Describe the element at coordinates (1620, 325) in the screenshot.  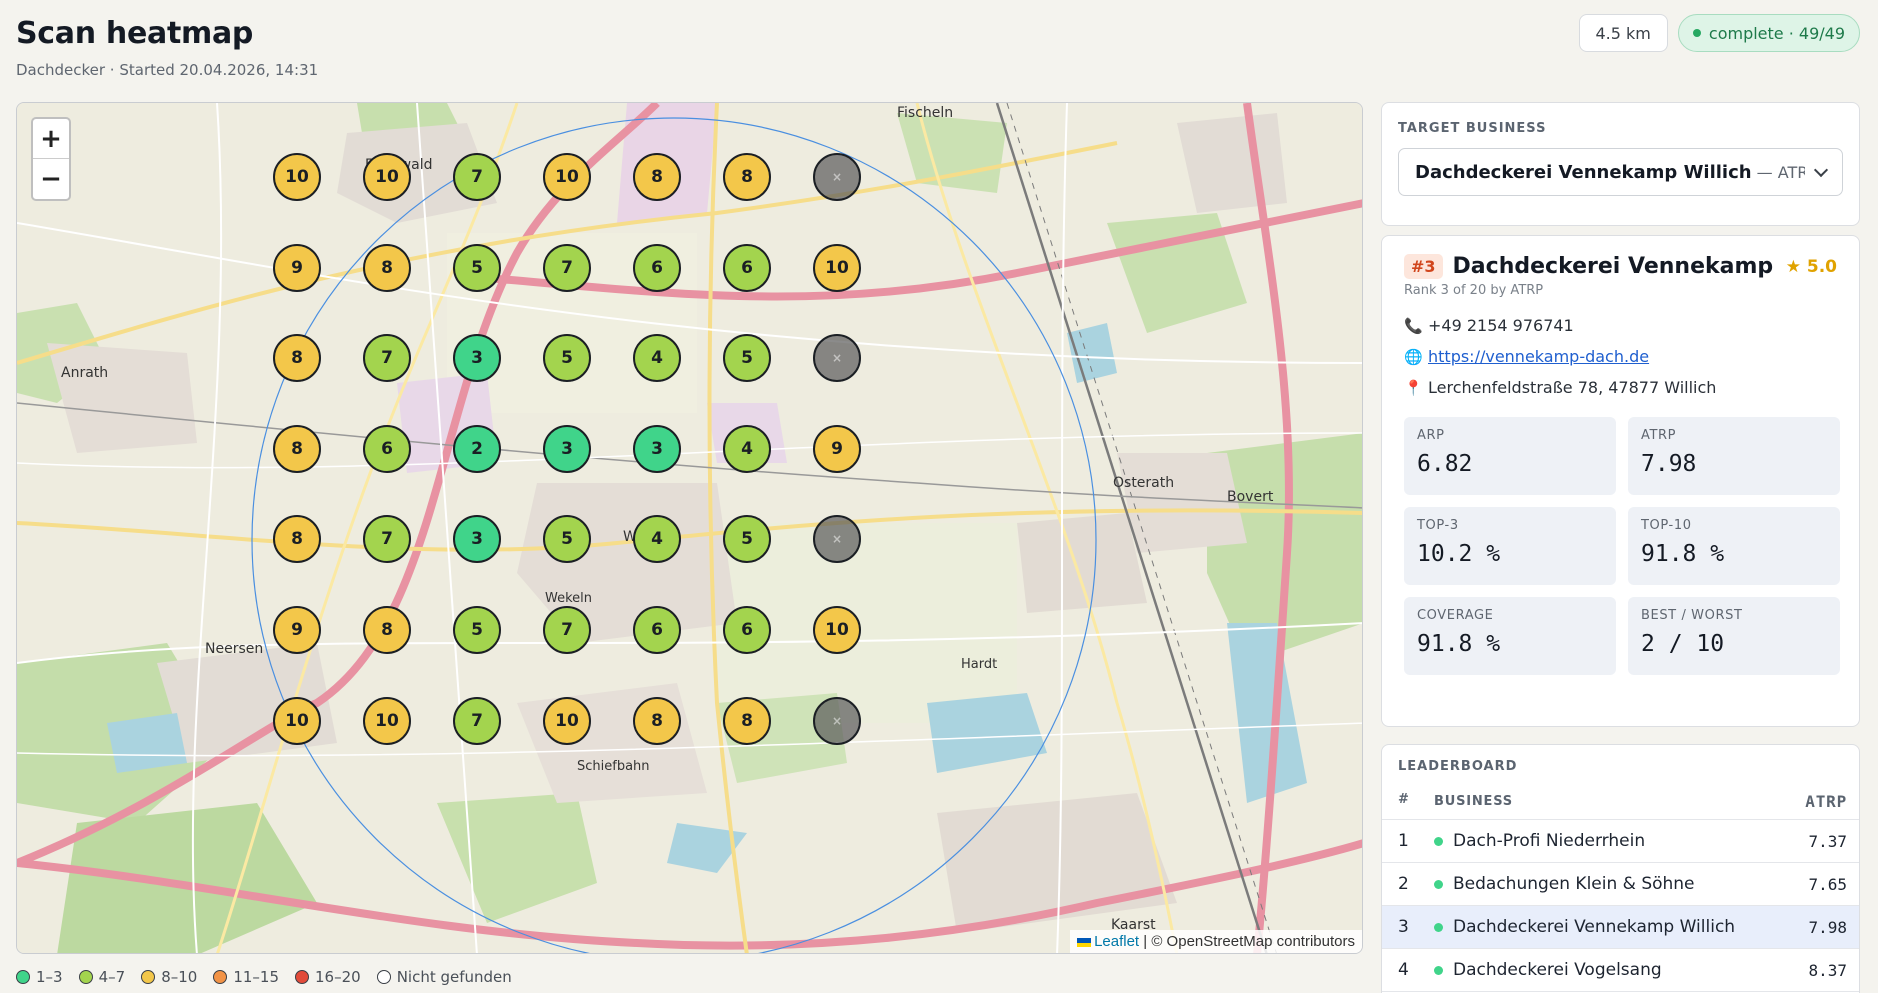
I see `phone-line: 📞 +49 2154 976741` at that location.